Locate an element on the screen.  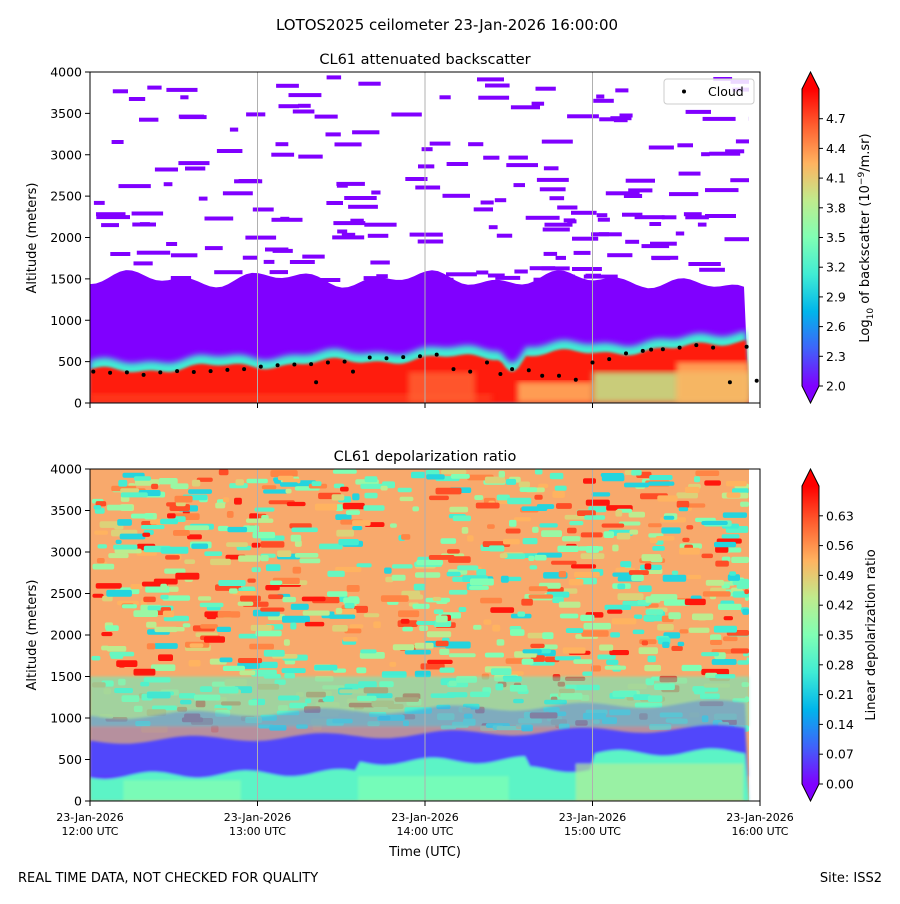
depolarization-colorbar-label: Linear depolarization ratio is located at coordinates (871, 634).